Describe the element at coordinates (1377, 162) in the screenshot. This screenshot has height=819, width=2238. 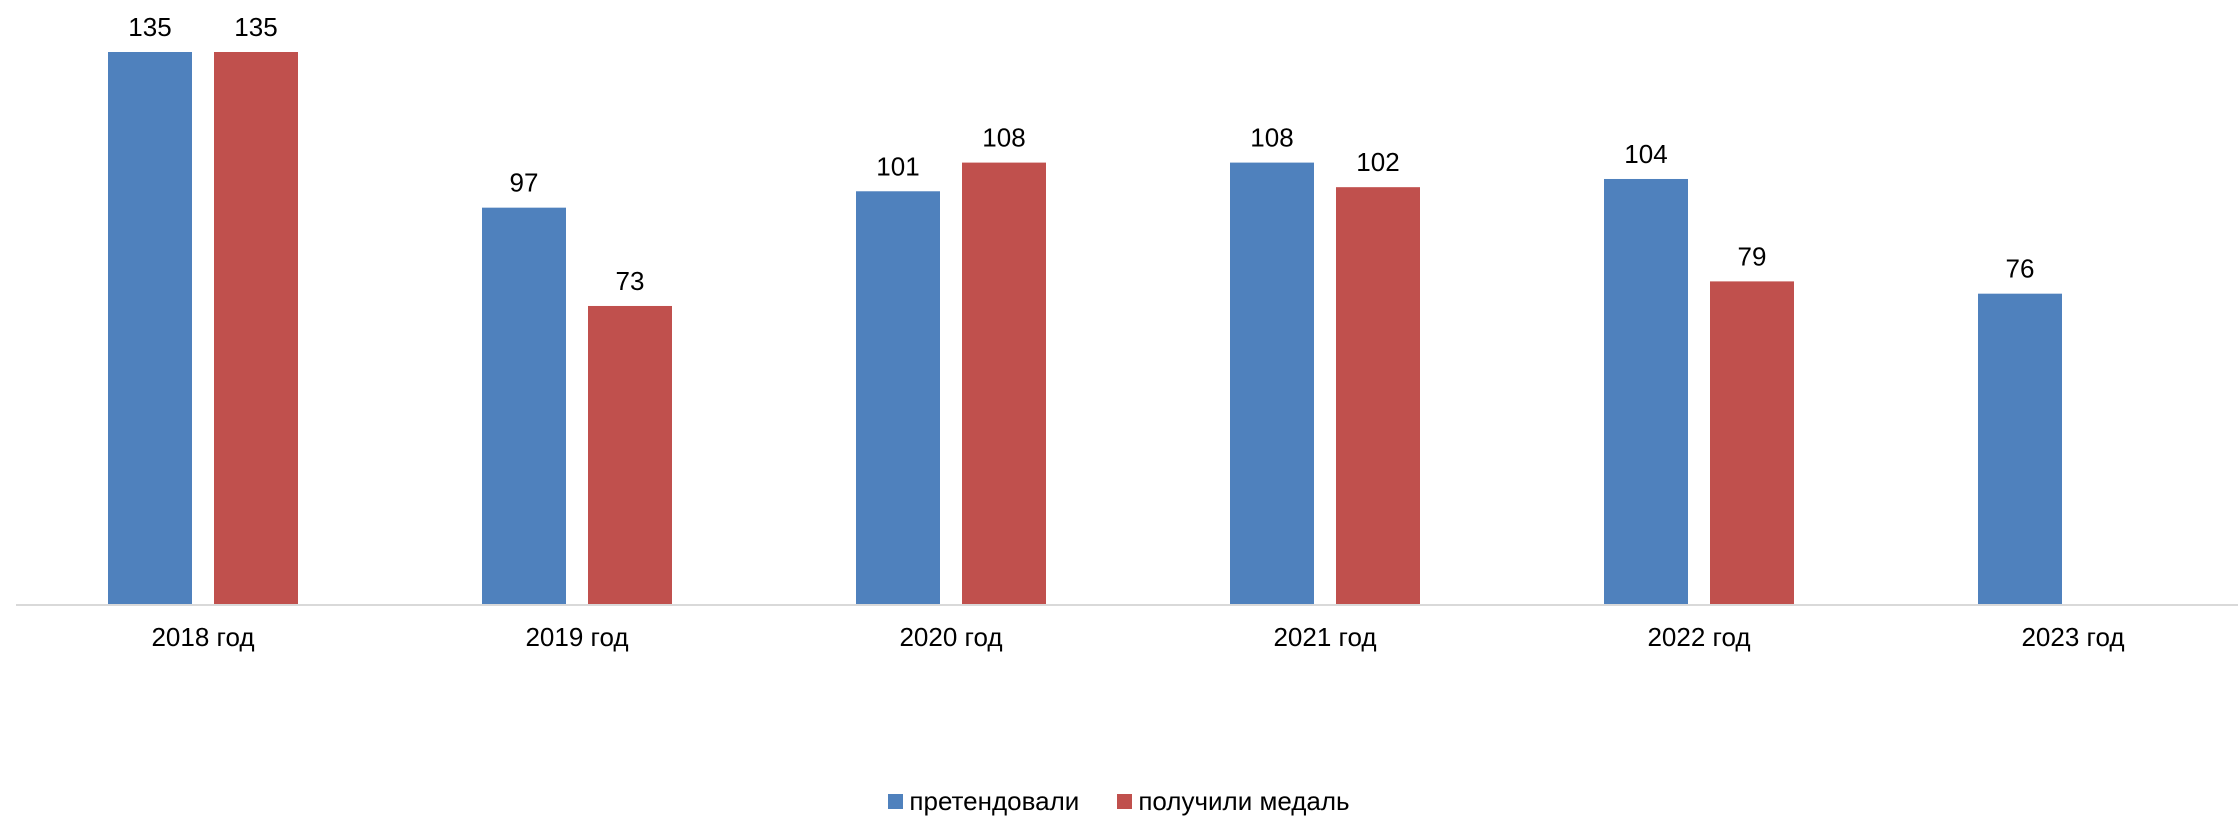
I see `data-label-series-1-cat-3: 102` at that location.